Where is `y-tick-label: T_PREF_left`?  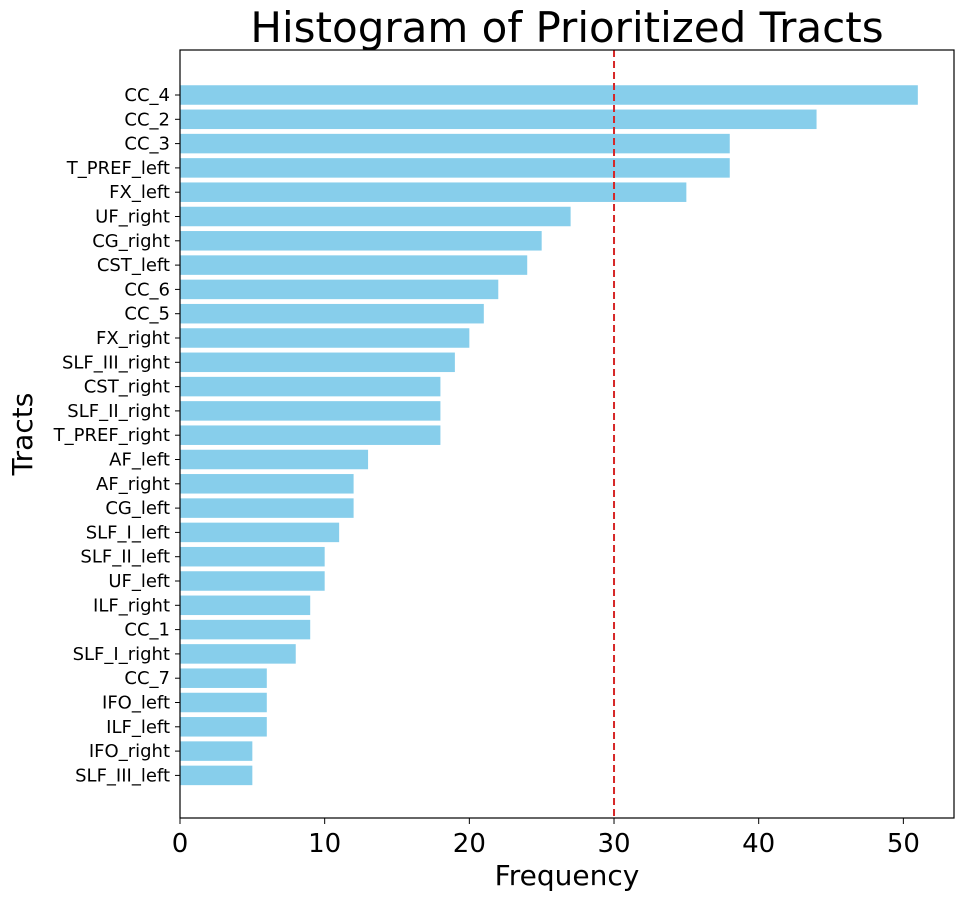 y-tick-label: T_PREF_left is located at coordinates (118, 168).